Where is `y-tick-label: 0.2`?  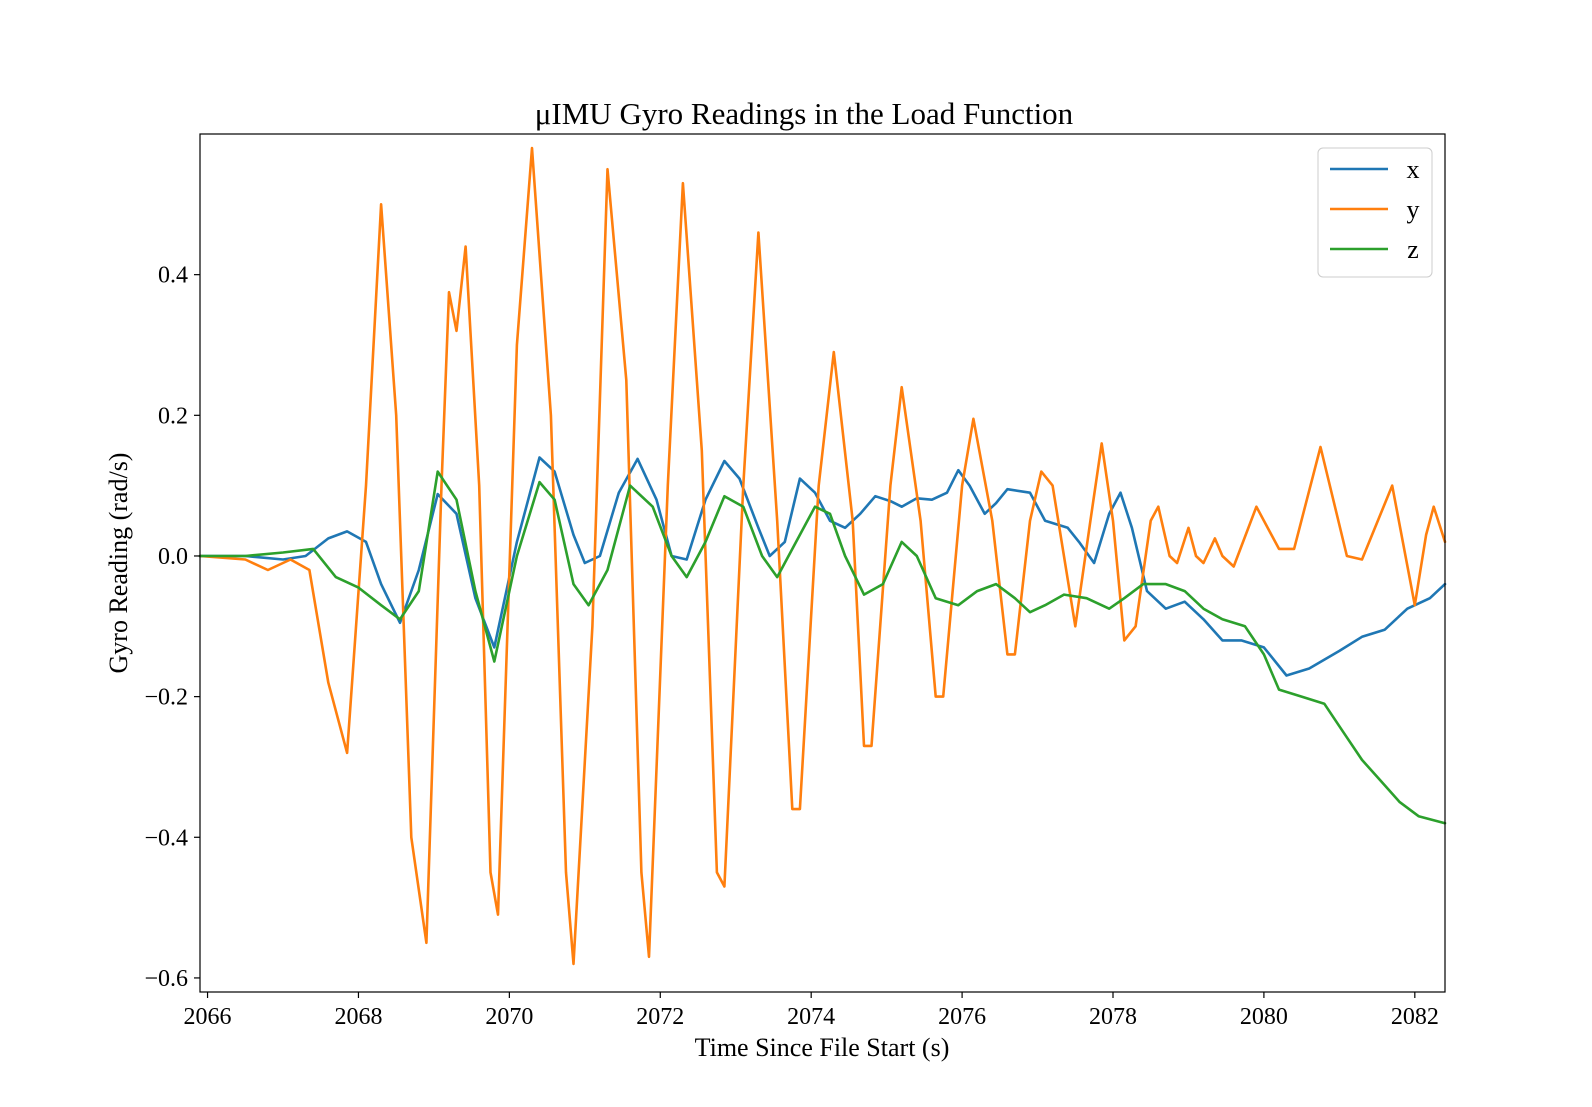 y-tick-label: 0.2 is located at coordinates (173, 416).